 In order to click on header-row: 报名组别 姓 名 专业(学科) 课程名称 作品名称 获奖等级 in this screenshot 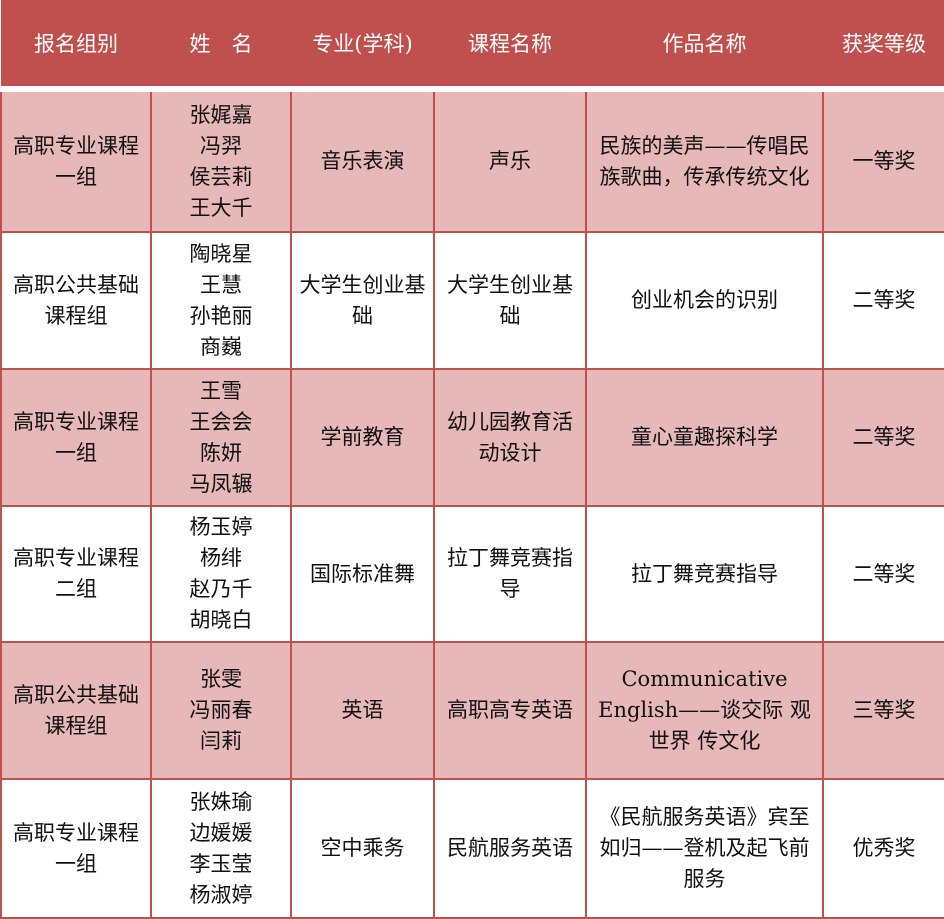, I will do `click(472, 46)`.